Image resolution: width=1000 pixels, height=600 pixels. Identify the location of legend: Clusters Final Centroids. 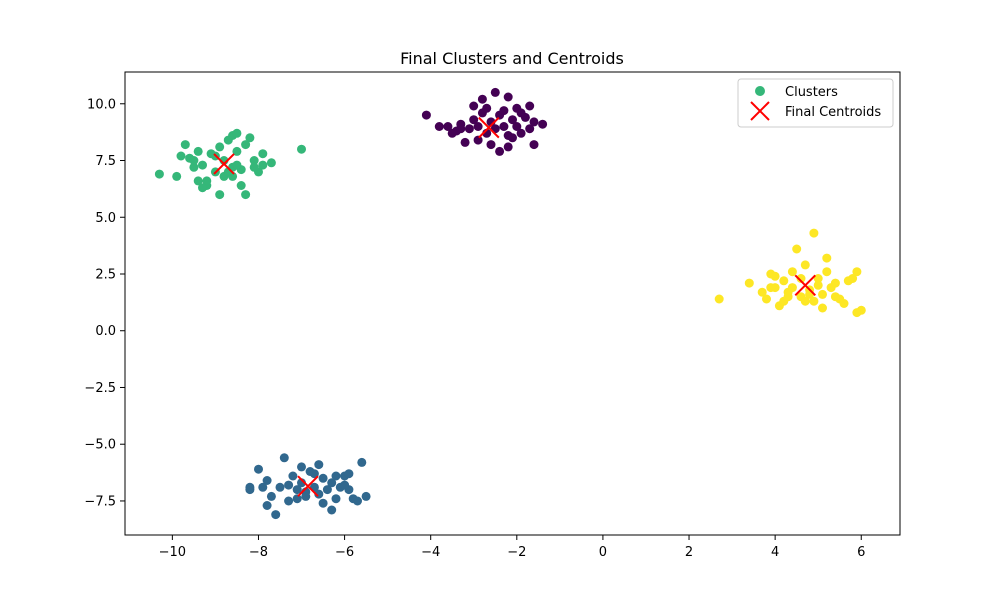
(815, 103).